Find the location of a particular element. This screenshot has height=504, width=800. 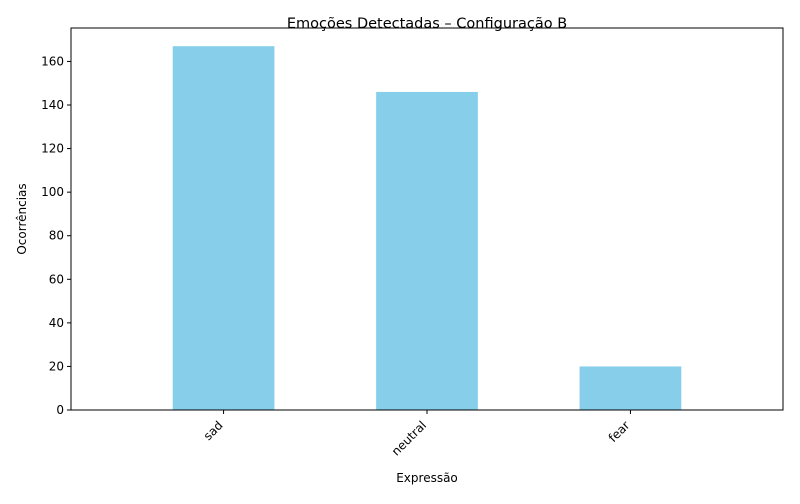

bar-neutral is located at coordinates (427, 251).